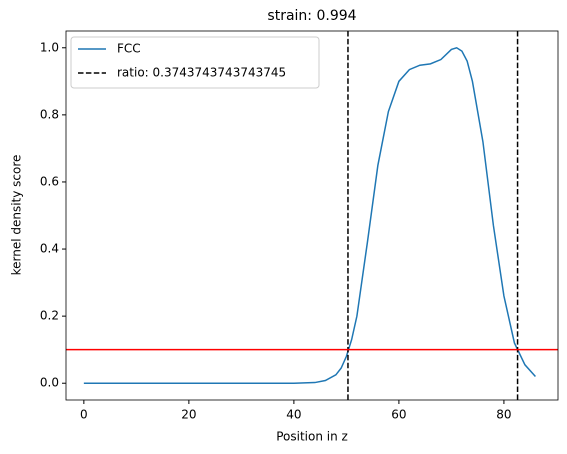 The height and width of the screenshot is (454, 567). Describe the element at coordinates (195, 62) in the screenshot. I see `legend-box` at that location.